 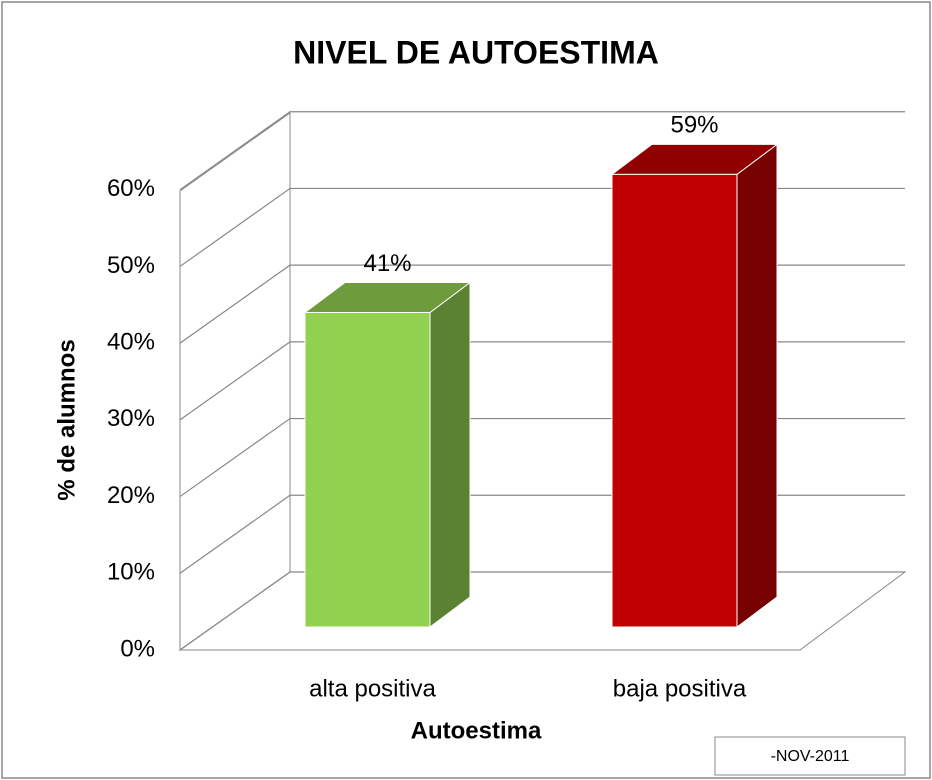 What do you see at coordinates (680, 688) in the screenshot?
I see `x-tick-label: baja positiva` at bounding box center [680, 688].